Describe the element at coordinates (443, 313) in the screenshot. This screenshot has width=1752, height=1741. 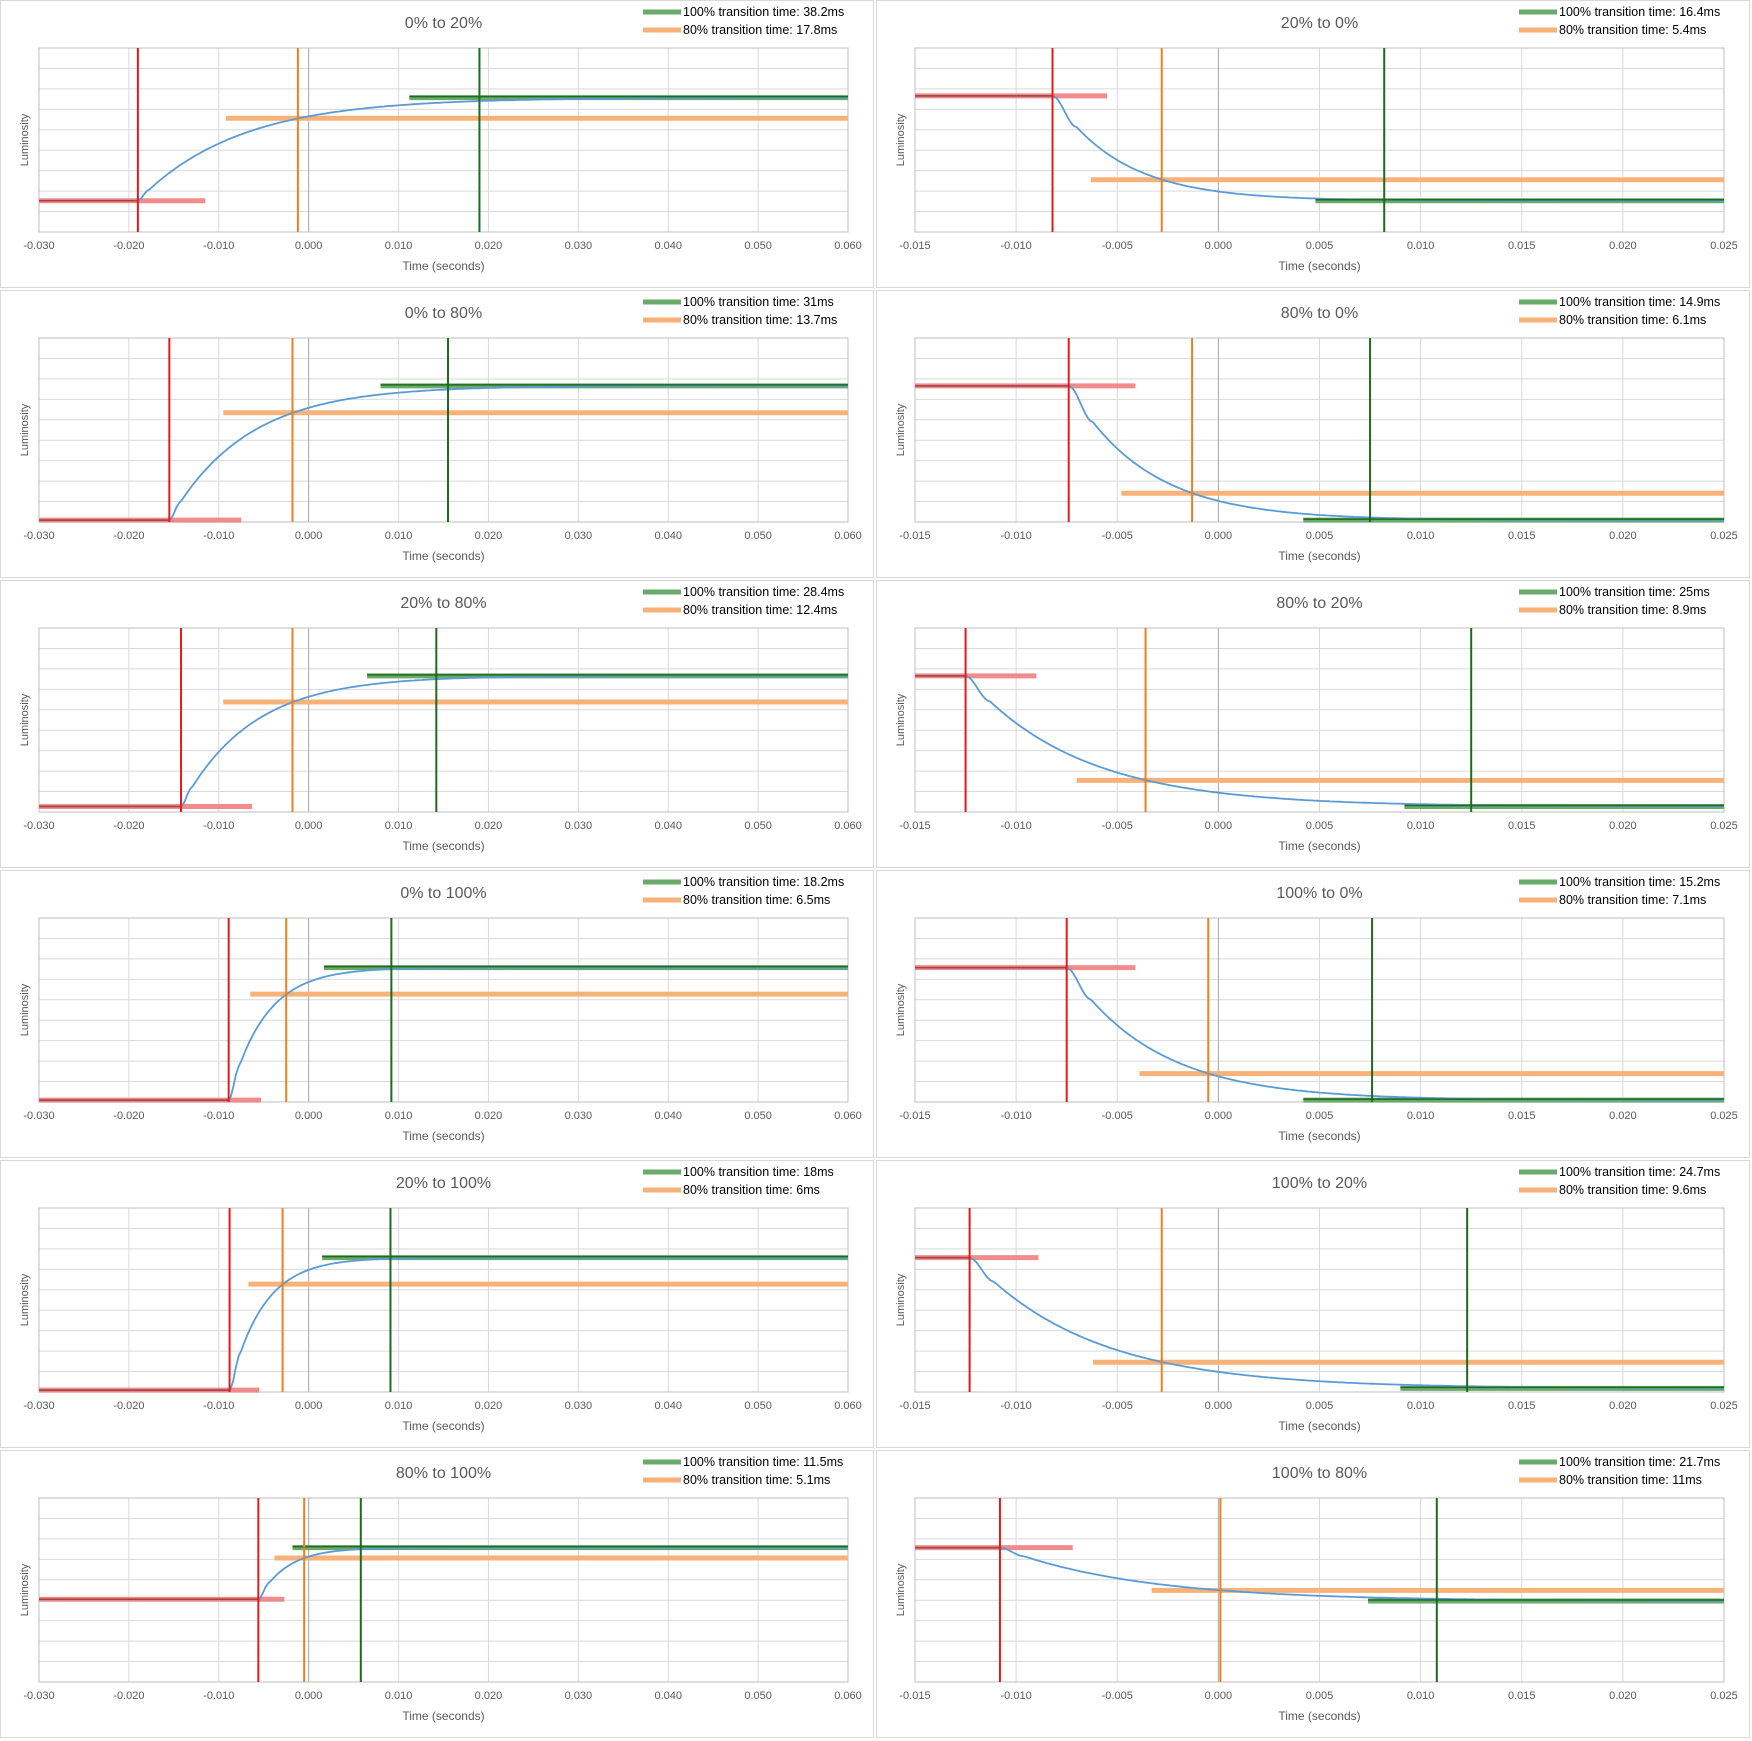
I see `chart-title: 0% to 80%` at that location.